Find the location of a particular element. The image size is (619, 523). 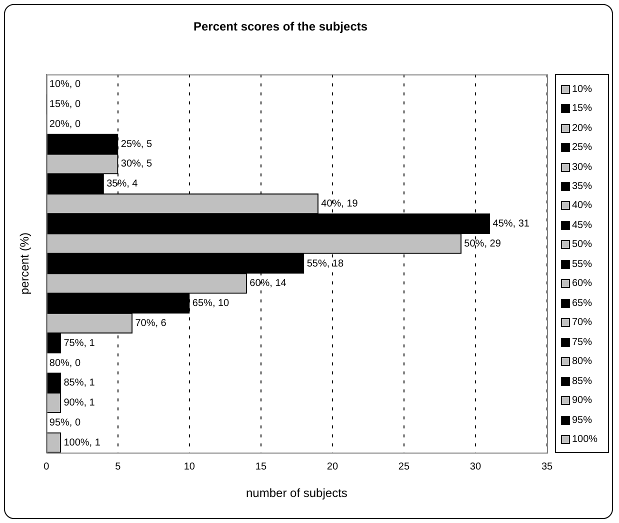

x-tick-label: 0 is located at coordinates (47, 466).